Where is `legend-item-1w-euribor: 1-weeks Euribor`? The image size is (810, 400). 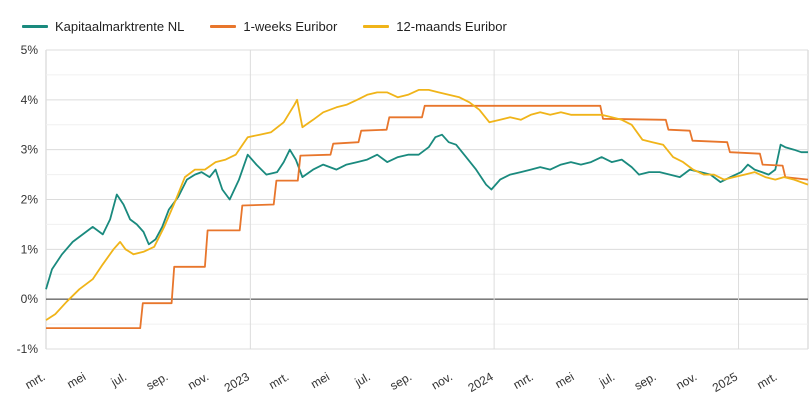
legend-item-1w-euribor: 1-weeks Euribor is located at coordinates (273, 26).